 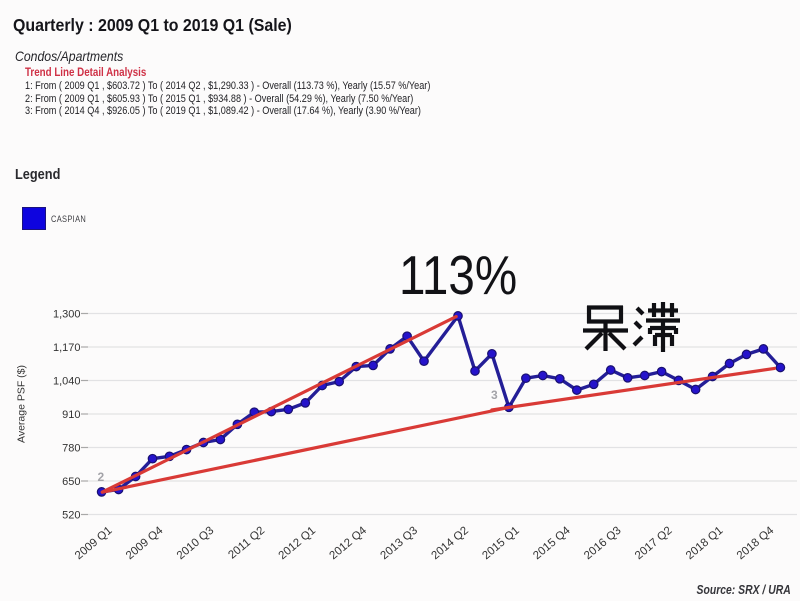 What do you see at coordinates (67, 382) in the screenshot?
I see `svg-text: 1,040` at bounding box center [67, 382].